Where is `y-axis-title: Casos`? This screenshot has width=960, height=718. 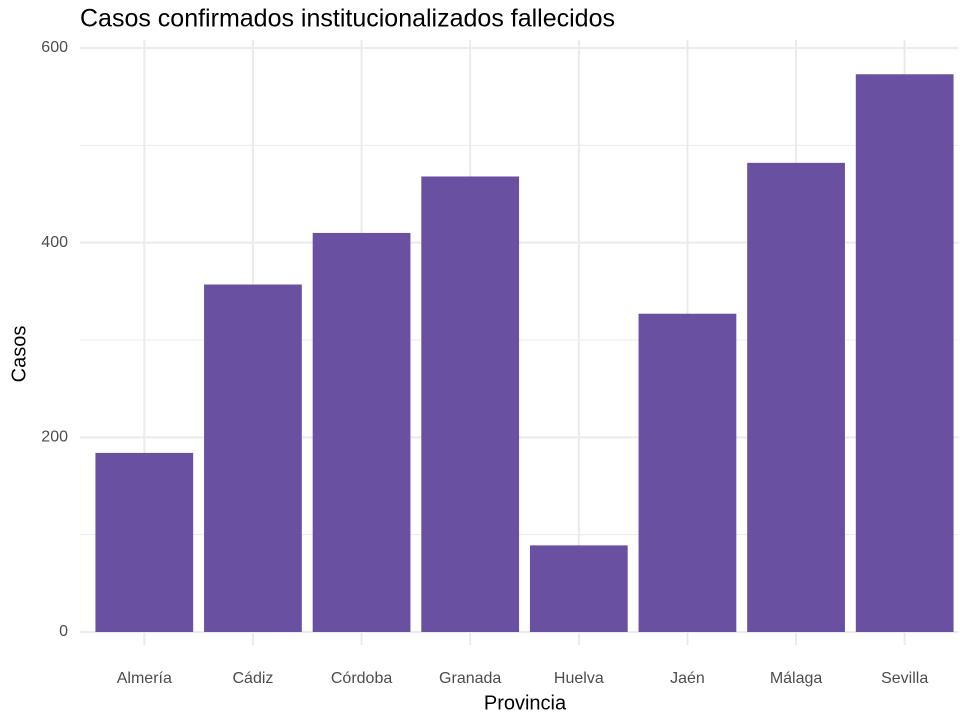 y-axis-title: Casos is located at coordinates (19, 354).